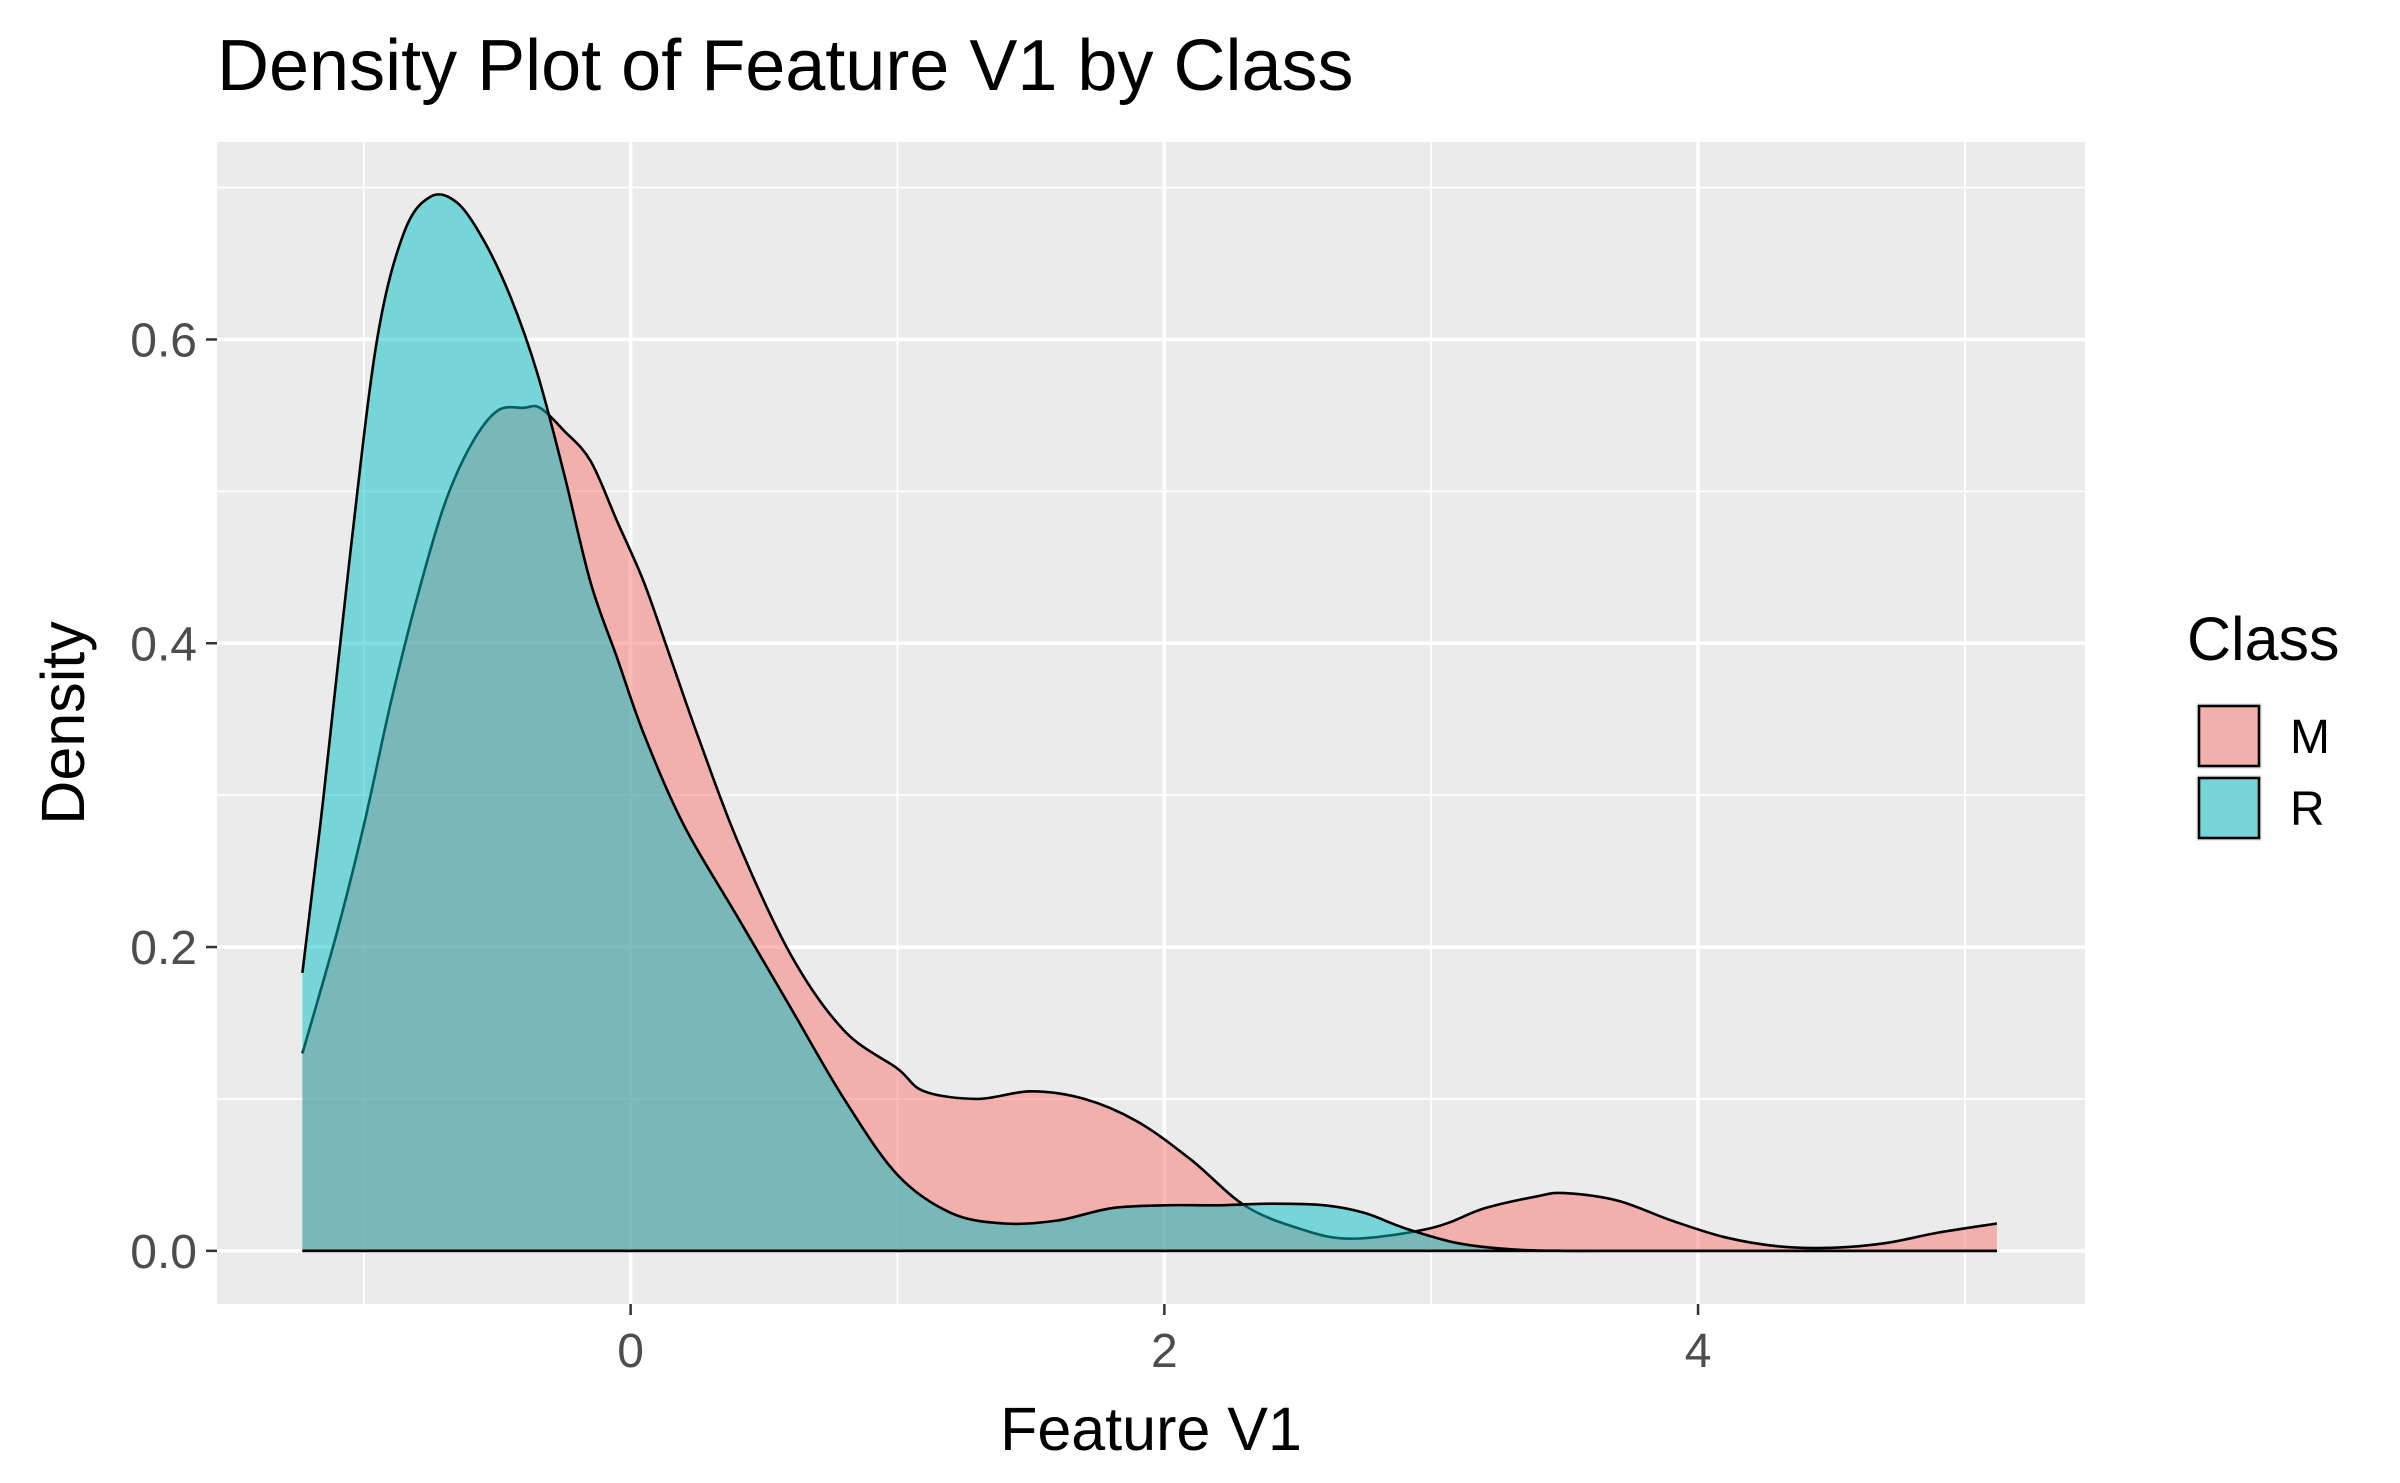 The width and height of the screenshot is (2400, 1483). Describe the element at coordinates (1698, 1351) in the screenshot. I see `x-tick-label: 4` at that location.